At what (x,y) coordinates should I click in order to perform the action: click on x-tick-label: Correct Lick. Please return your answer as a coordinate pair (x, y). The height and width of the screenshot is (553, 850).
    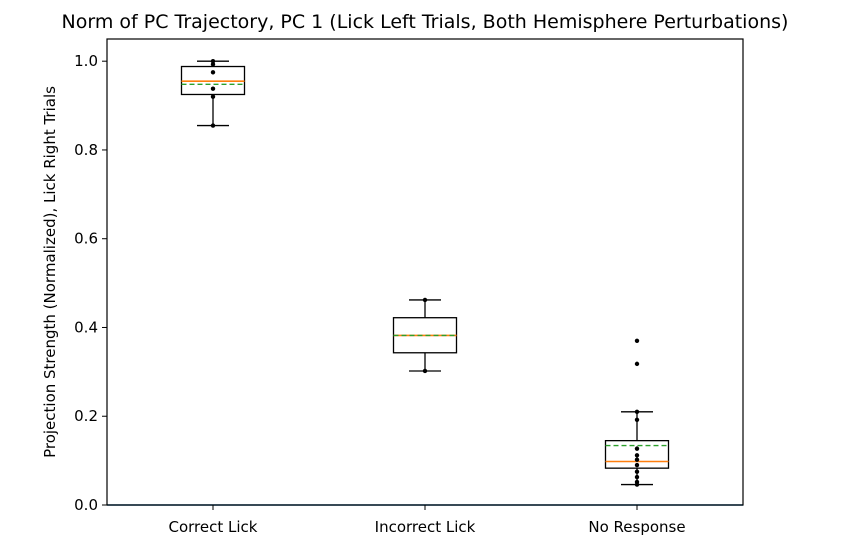
    Looking at the image, I should click on (213, 527).